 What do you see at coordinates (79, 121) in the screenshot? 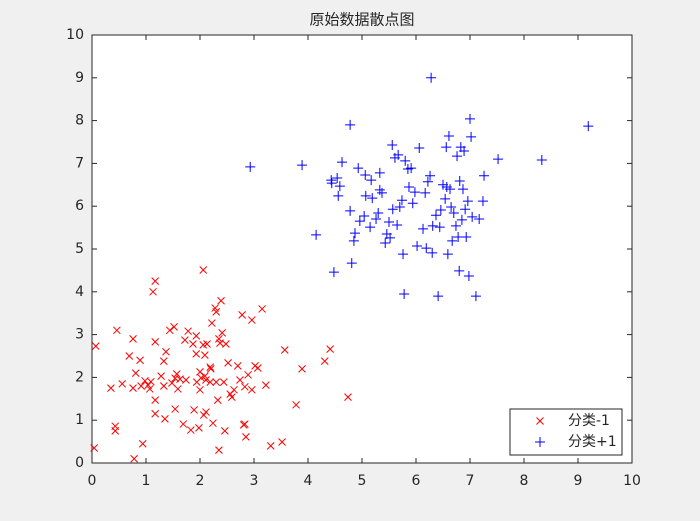
I see `y-tick-label: 8` at bounding box center [79, 121].